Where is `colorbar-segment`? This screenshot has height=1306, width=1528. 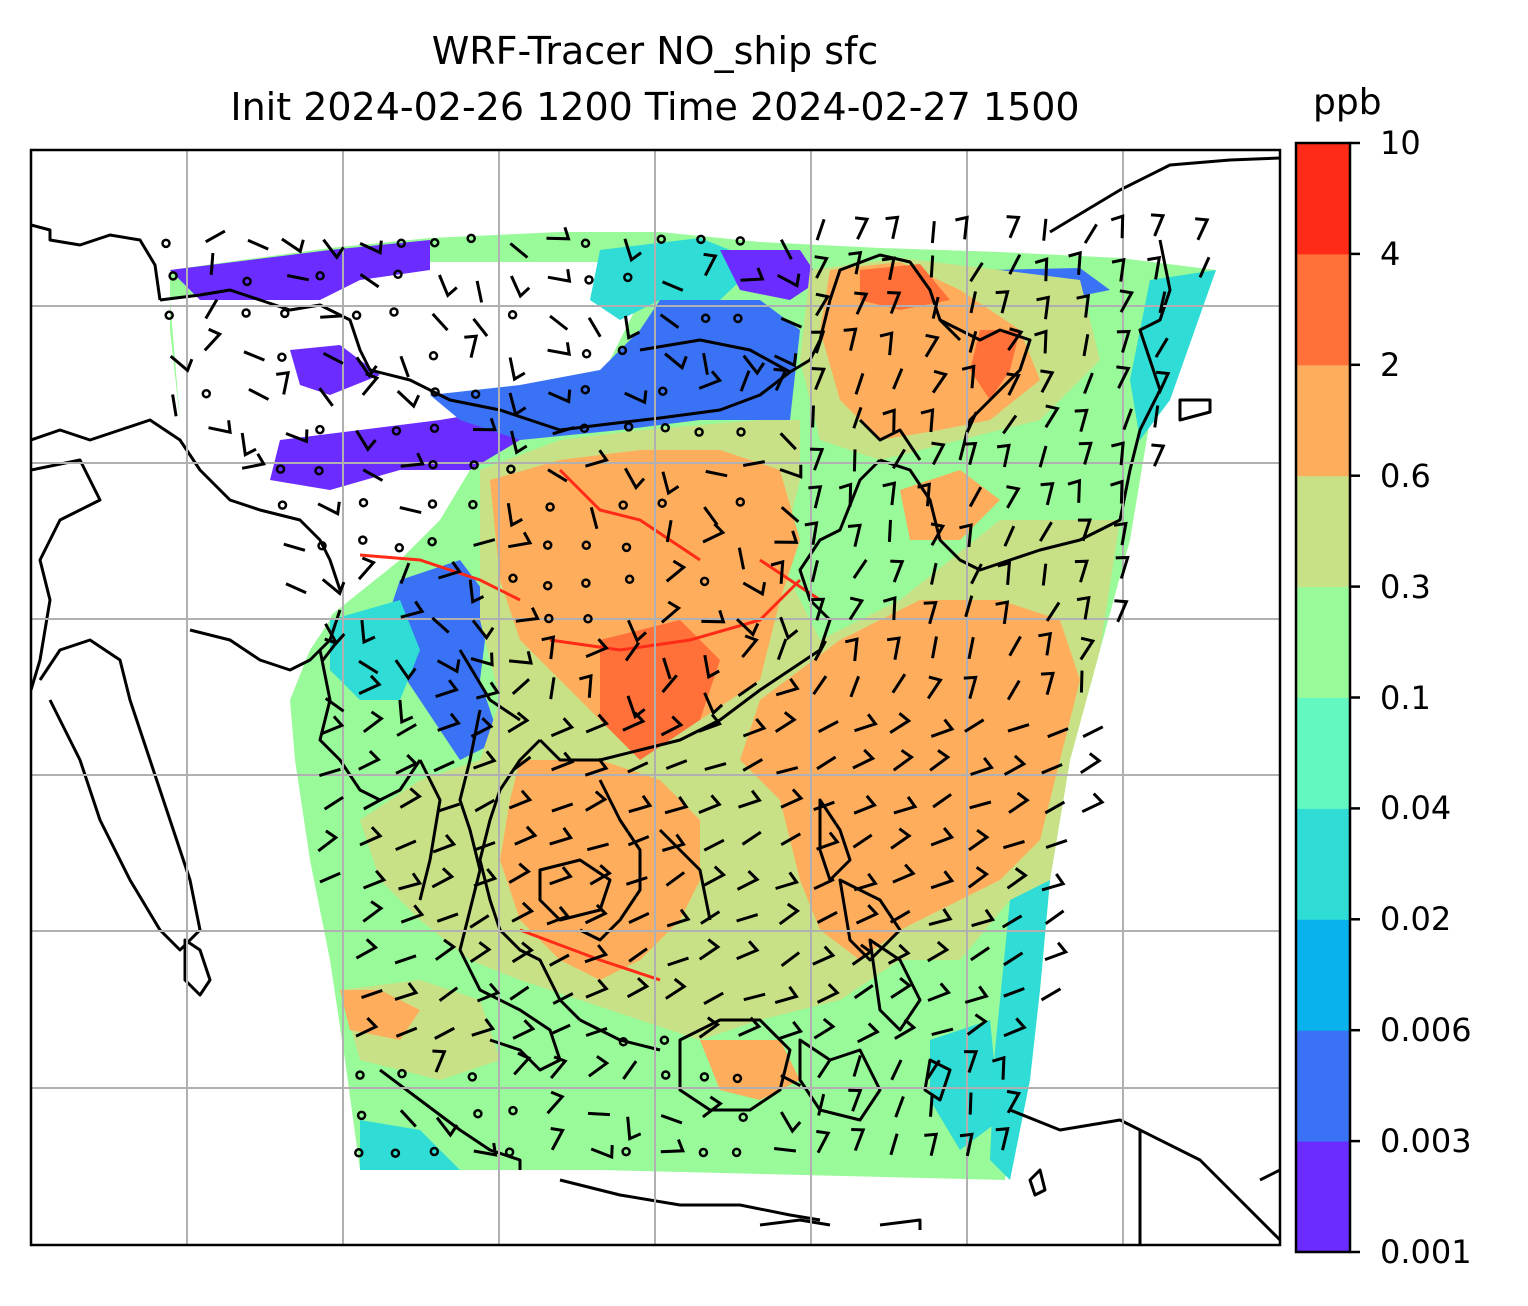
colorbar-segment is located at coordinates (1323, 420).